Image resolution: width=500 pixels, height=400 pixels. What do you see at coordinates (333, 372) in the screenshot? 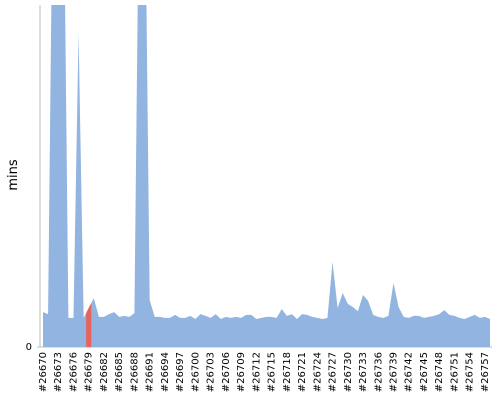
I see `x-tick-label: #26727` at bounding box center [333, 372].